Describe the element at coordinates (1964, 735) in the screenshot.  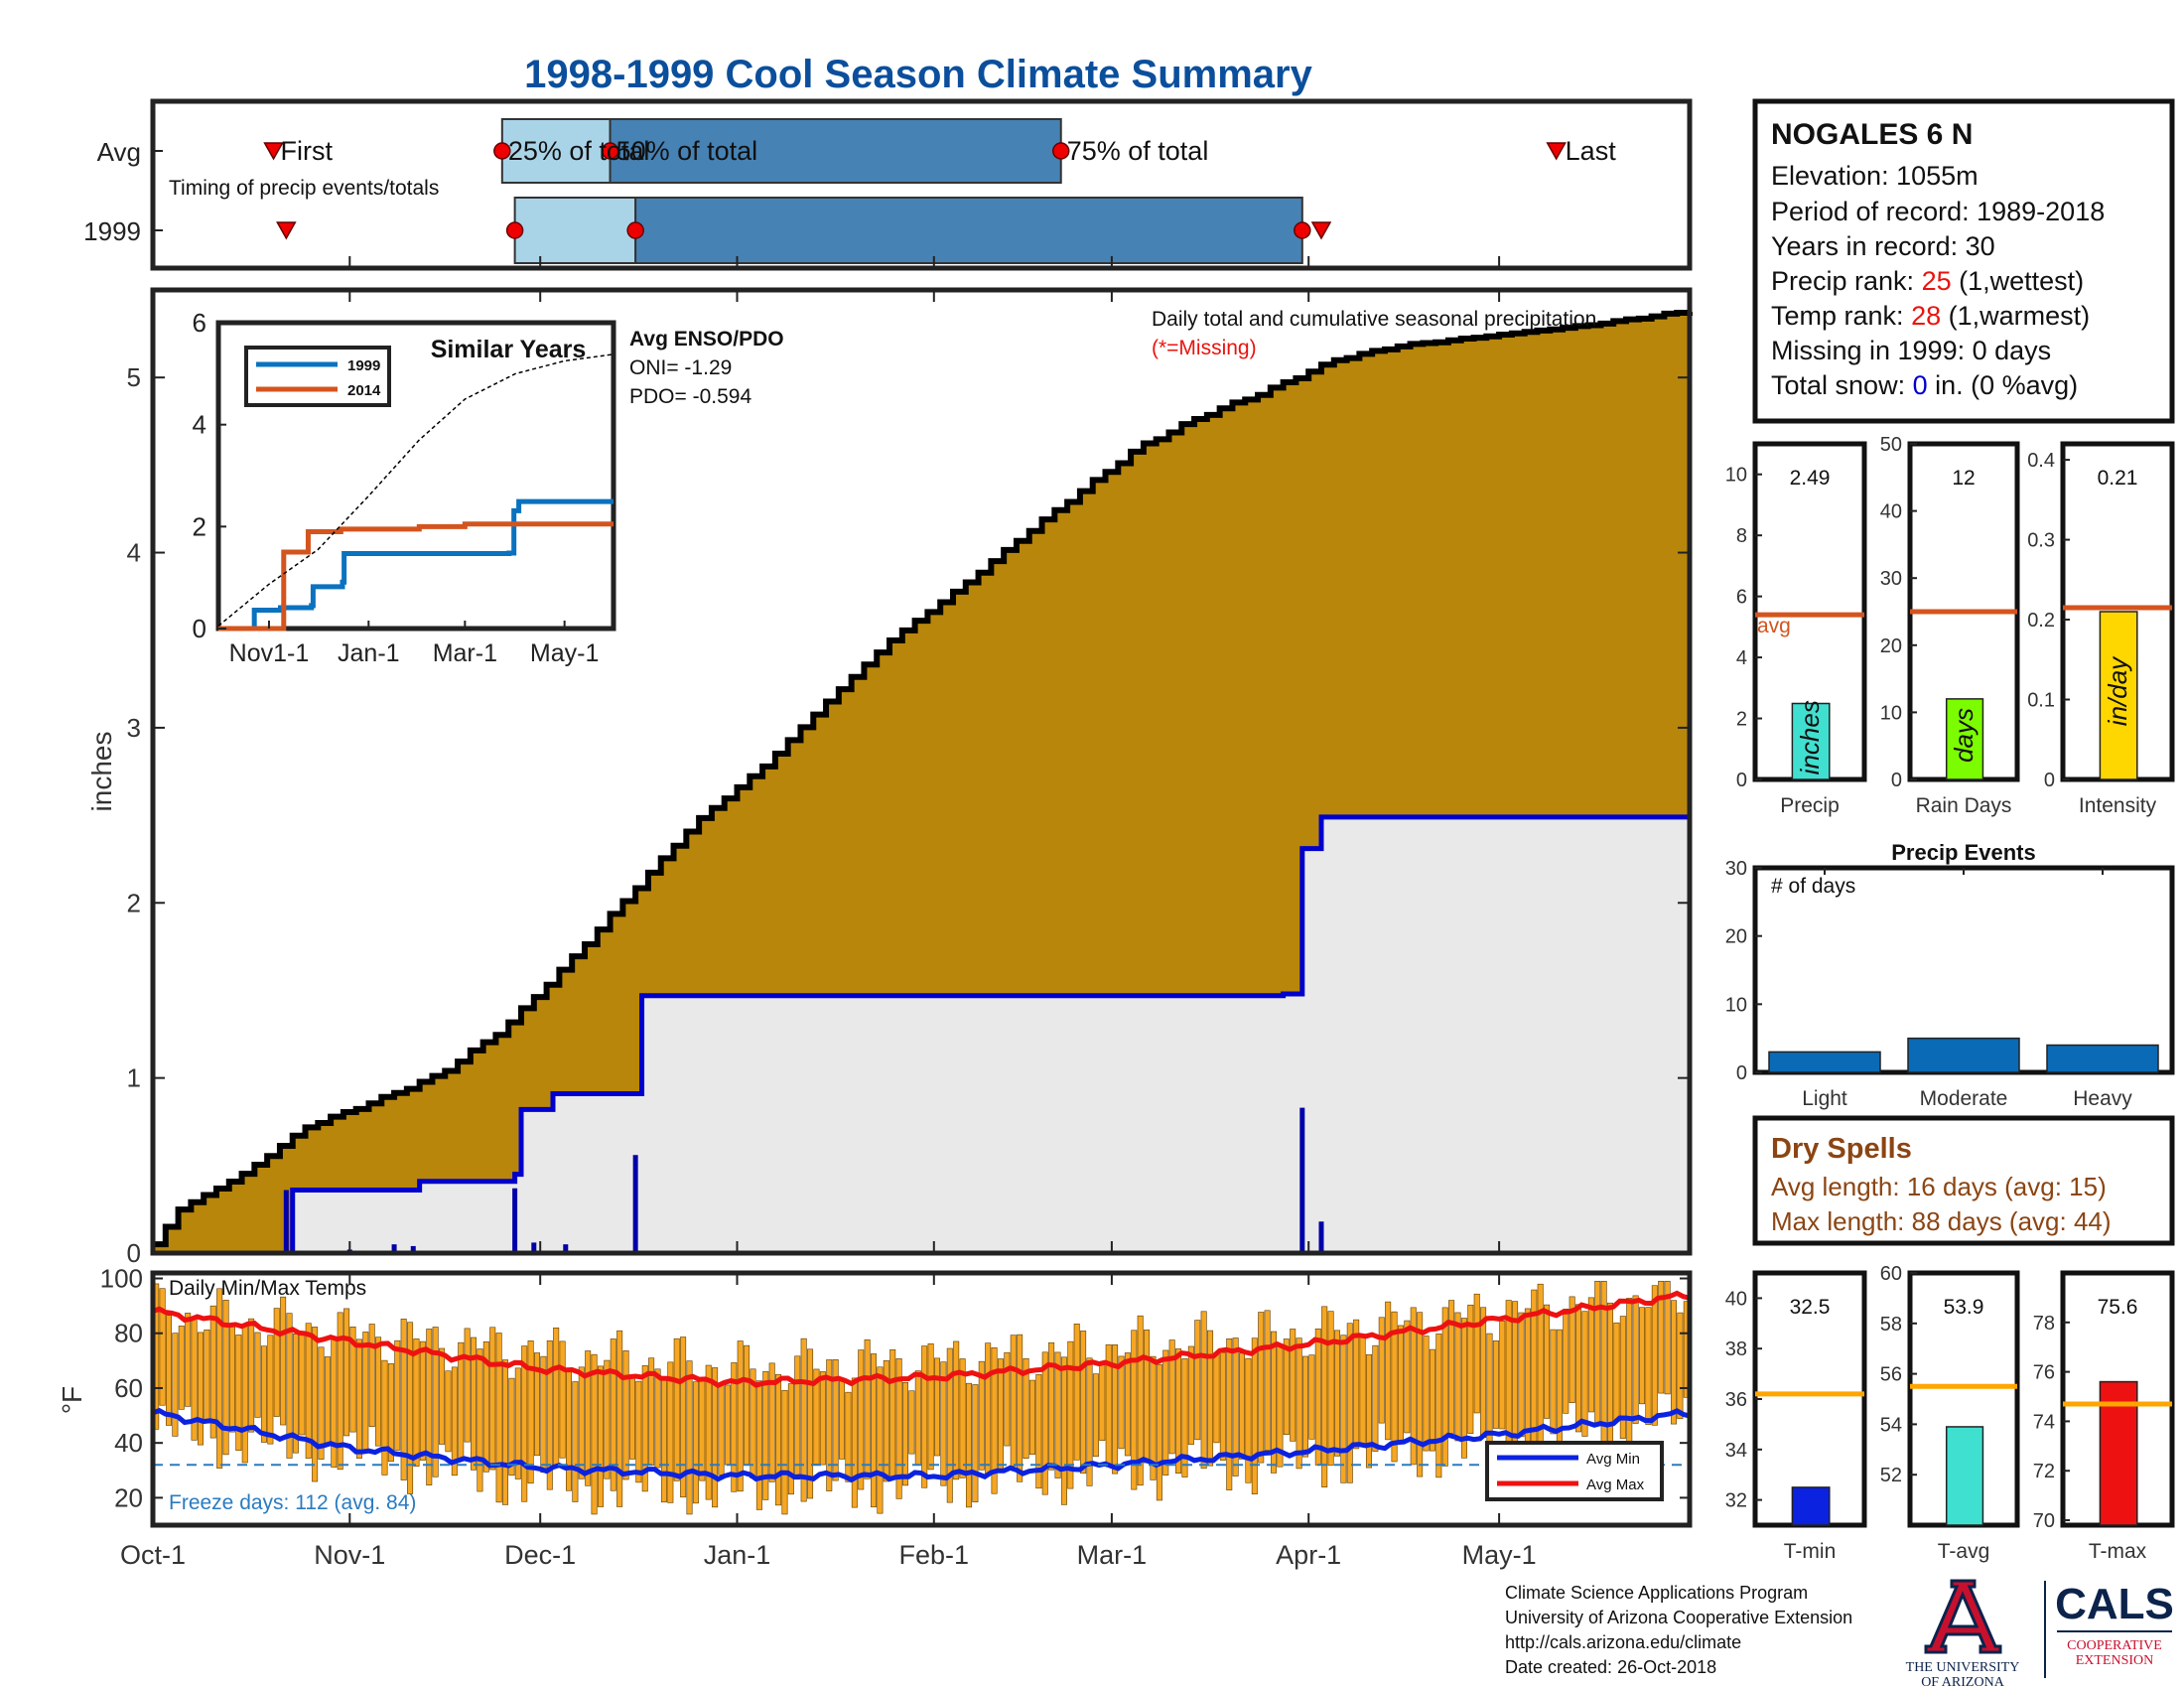
I see `mini-chart-unit: days` at that location.